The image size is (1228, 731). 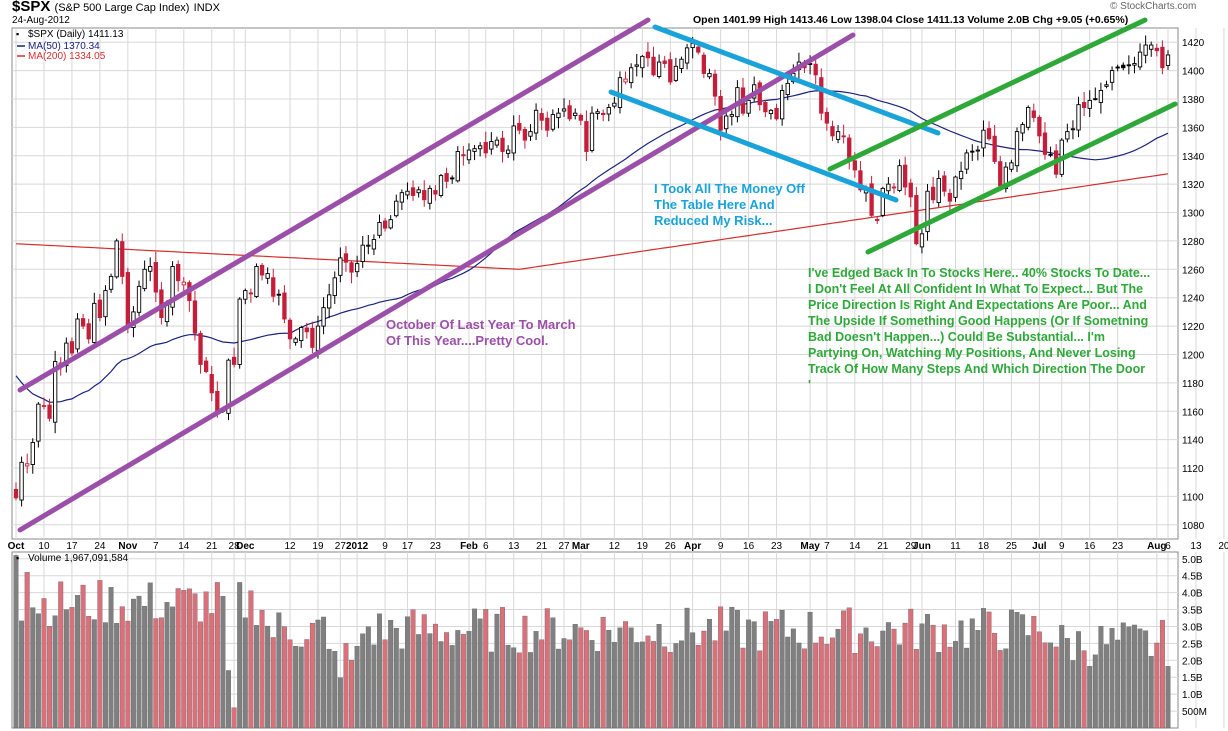 What do you see at coordinates (1194, 636) in the screenshot?
I see `volume-axis: 5.0B 4.5B 4.0B 3.5B 3.0B 2.5B 2.0B 1.5B 1.0B 500M` at bounding box center [1194, 636].